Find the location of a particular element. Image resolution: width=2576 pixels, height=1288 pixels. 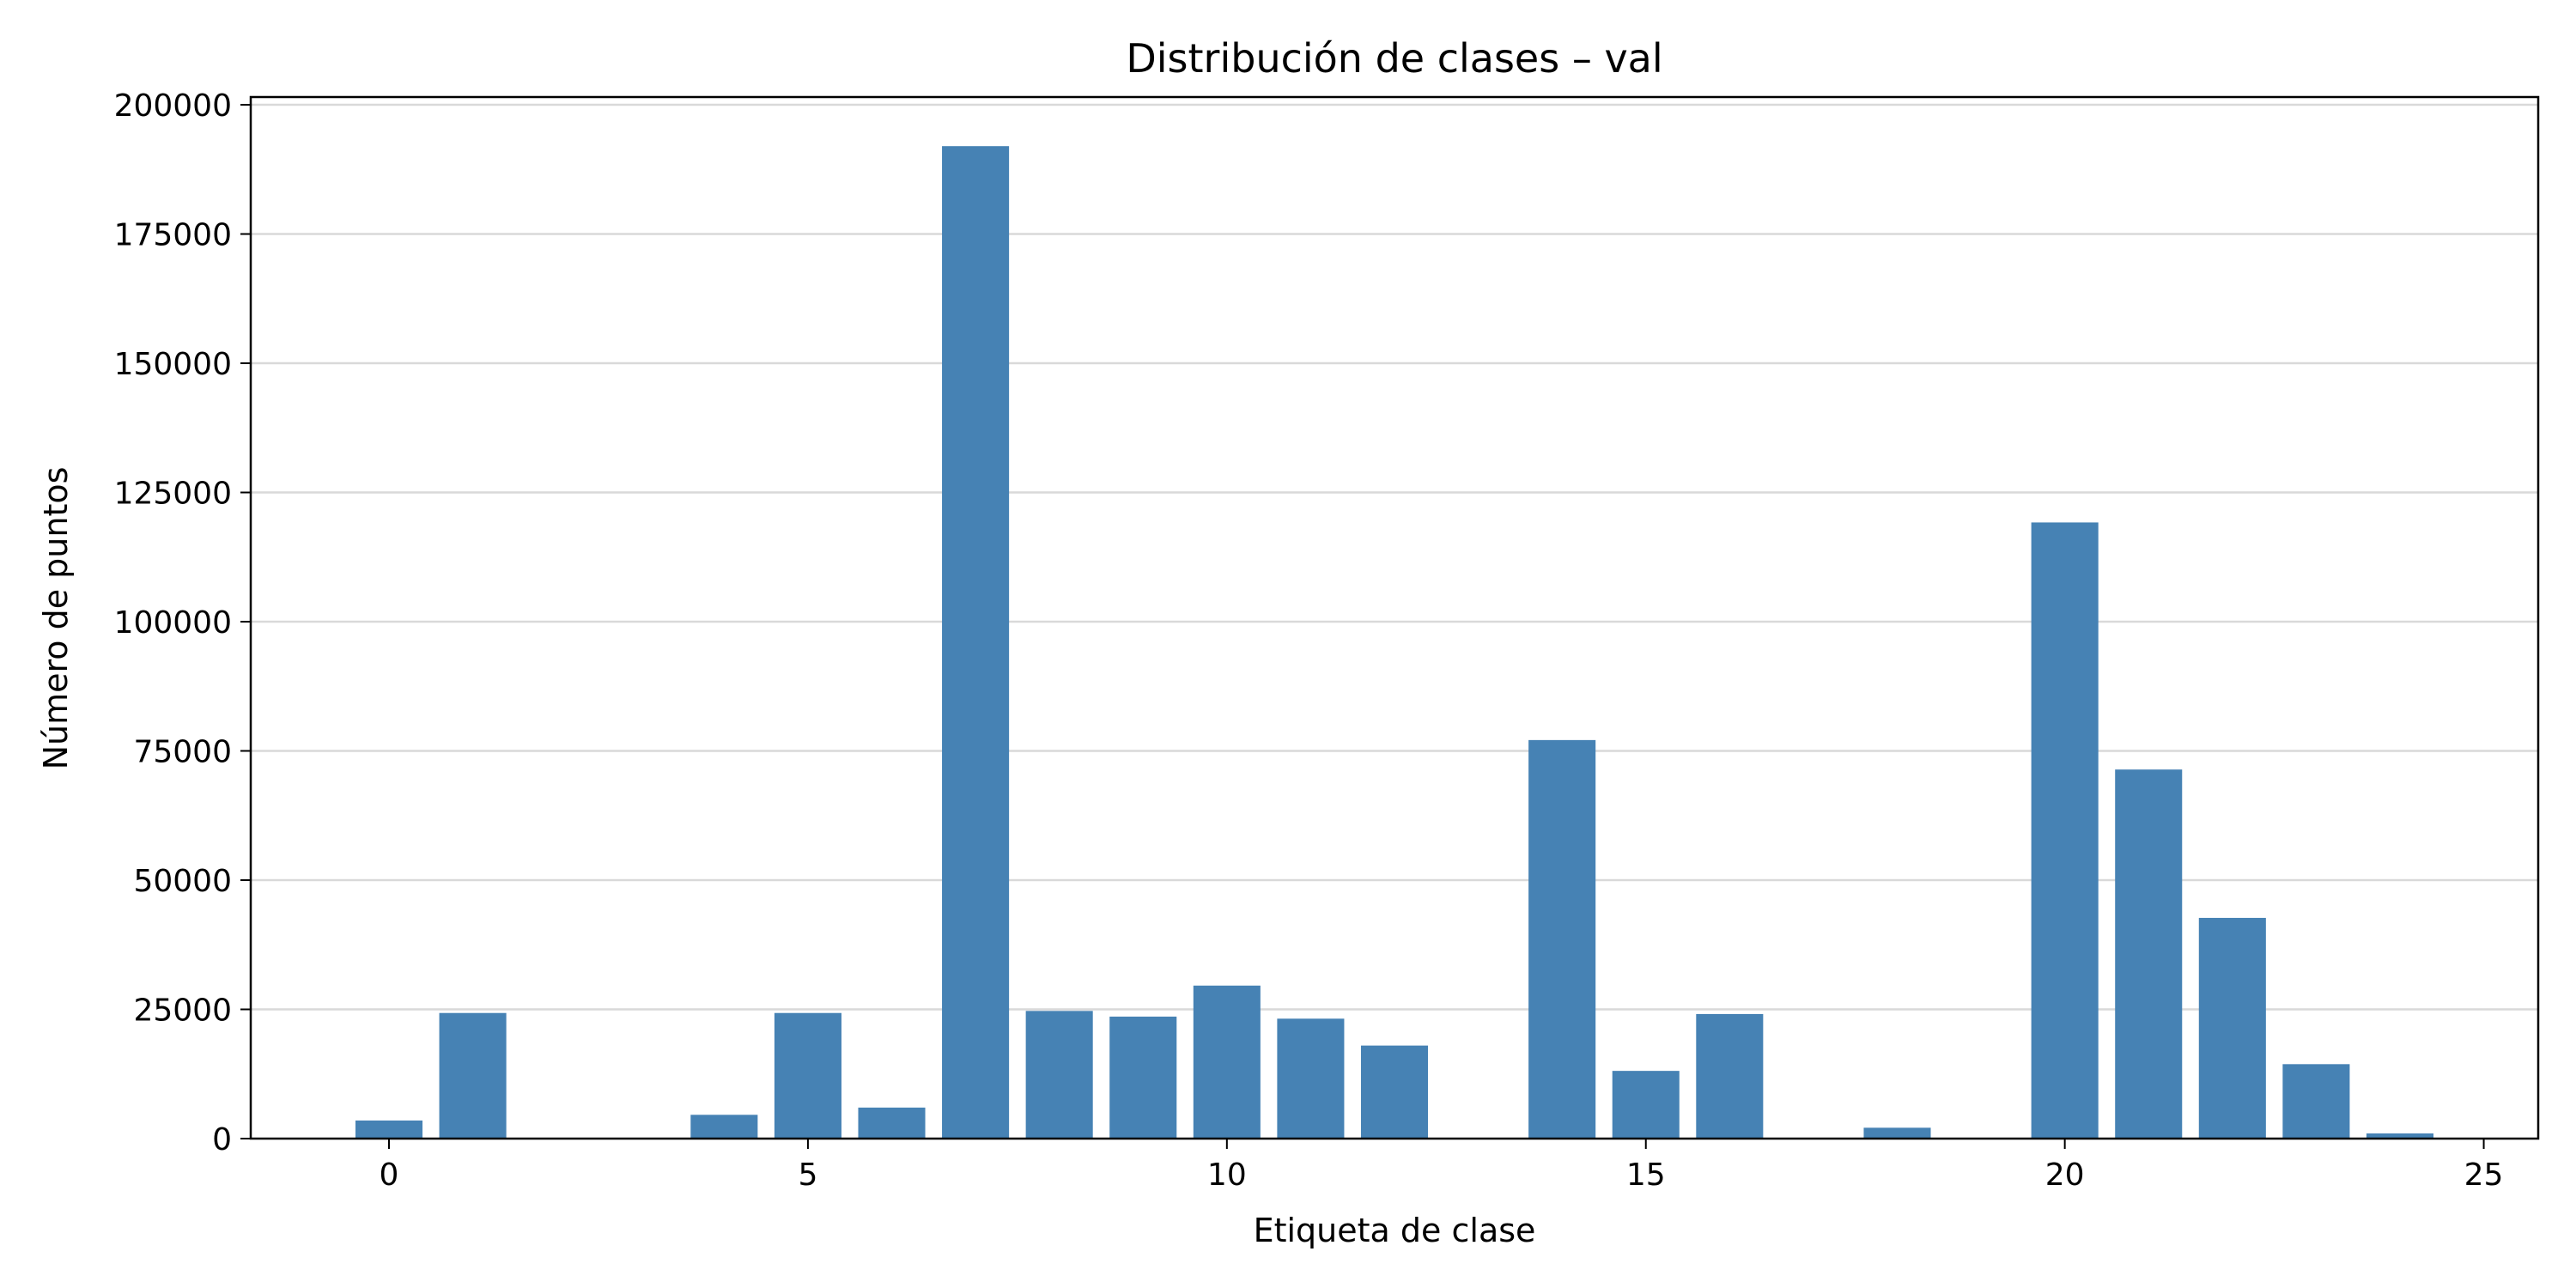

y-tick-label: 75000 is located at coordinates (182, 753).